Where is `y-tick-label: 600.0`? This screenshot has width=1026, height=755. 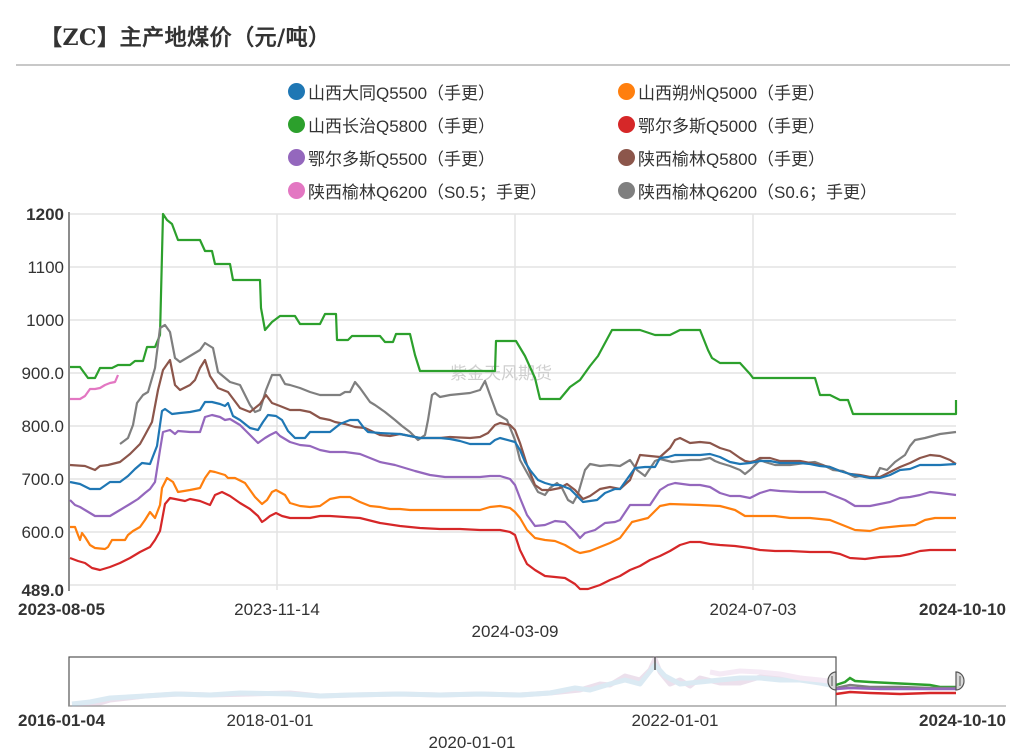 y-tick-label: 600.0 is located at coordinates (42, 532).